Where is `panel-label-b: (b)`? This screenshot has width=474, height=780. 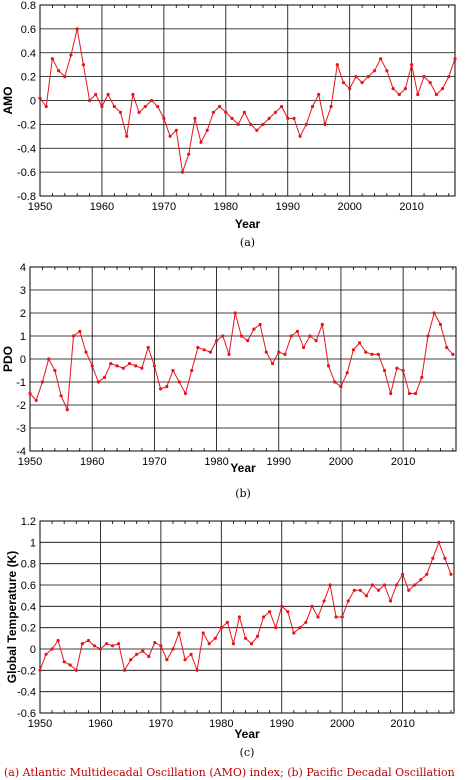
panel-label-b: (b) is located at coordinates (243, 493).